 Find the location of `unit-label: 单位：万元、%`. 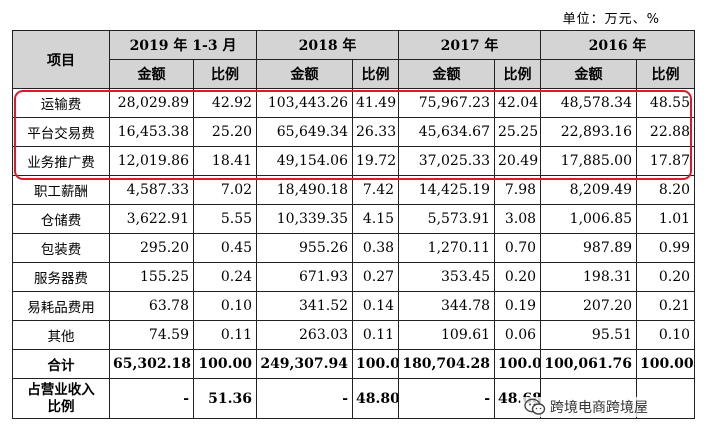

unit-label: 单位：万元、% is located at coordinates (611, 19).